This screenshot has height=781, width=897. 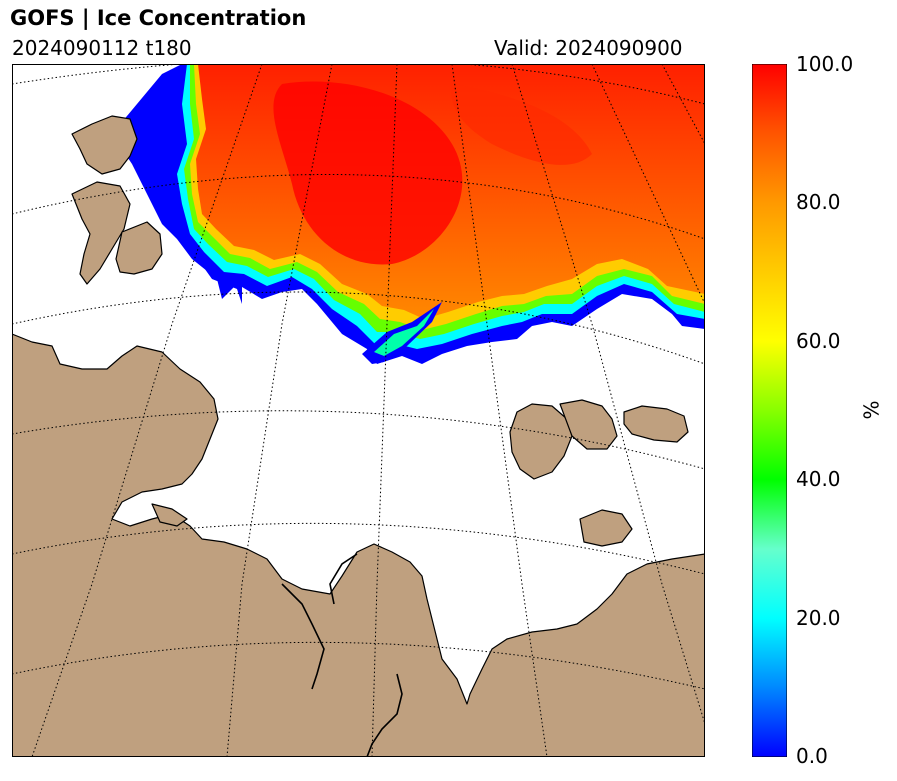 What do you see at coordinates (871, 410) in the screenshot?
I see `colorbar-label: %` at bounding box center [871, 410].